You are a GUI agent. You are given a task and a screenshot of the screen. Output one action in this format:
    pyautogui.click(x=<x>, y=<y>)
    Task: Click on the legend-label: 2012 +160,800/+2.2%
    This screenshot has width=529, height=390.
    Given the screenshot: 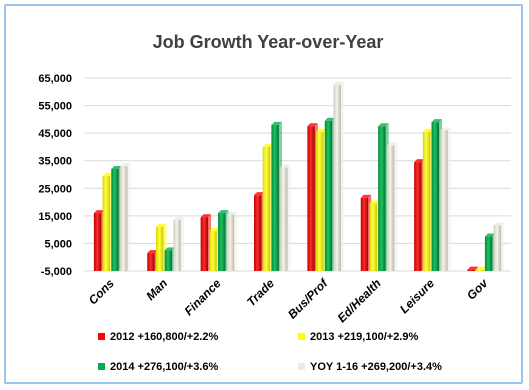 What is the action you would take?
    pyautogui.click(x=164, y=337)
    